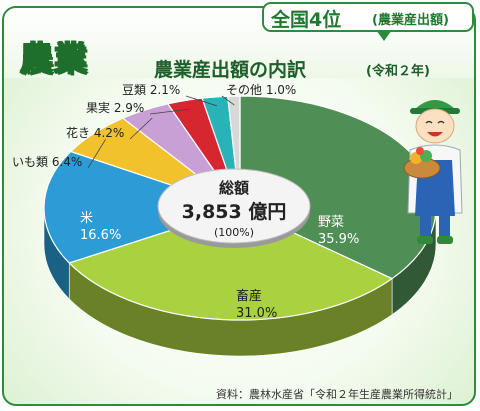 The height and width of the screenshot is (411, 480). Describe the element at coordinates (261, 90) in the screenshot. I see `slice-outside-label: その他 1.0%` at that location.